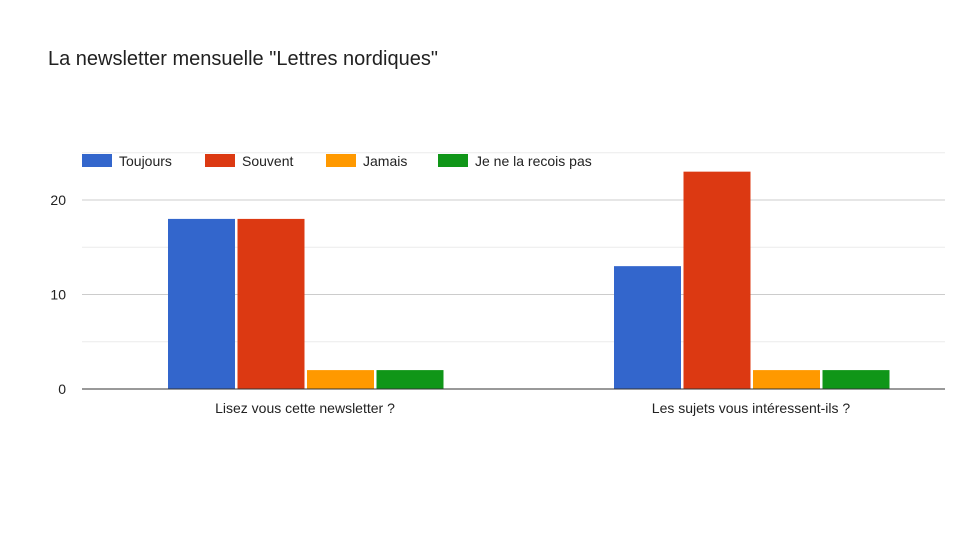 The width and height of the screenshot is (960, 540). I want to click on y-tick-label: 10, so click(58, 295).